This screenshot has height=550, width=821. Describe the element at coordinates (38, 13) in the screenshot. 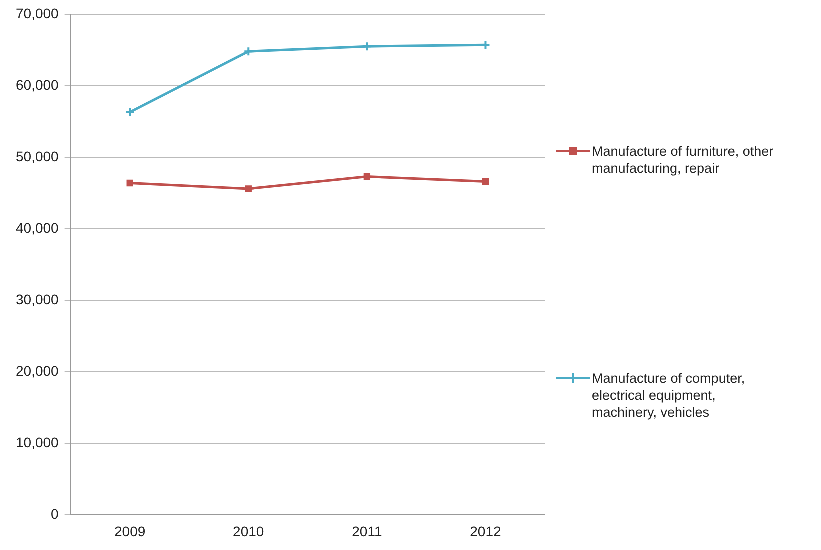

I see `y-tick-label: 70,000` at that location.